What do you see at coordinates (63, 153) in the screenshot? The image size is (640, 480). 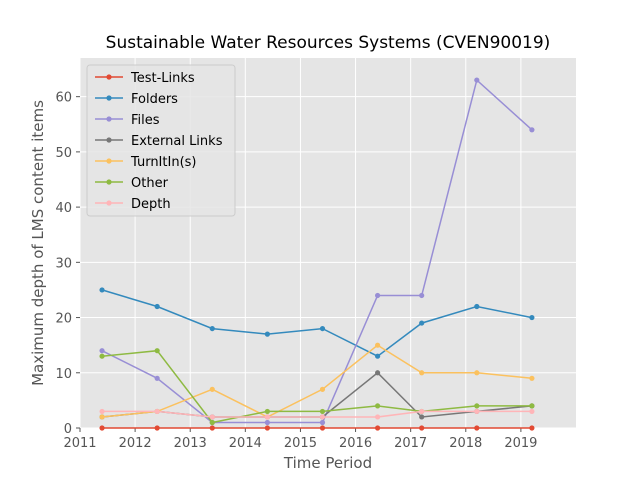 I see `y-tick-label: 50` at bounding box center [63, 153].